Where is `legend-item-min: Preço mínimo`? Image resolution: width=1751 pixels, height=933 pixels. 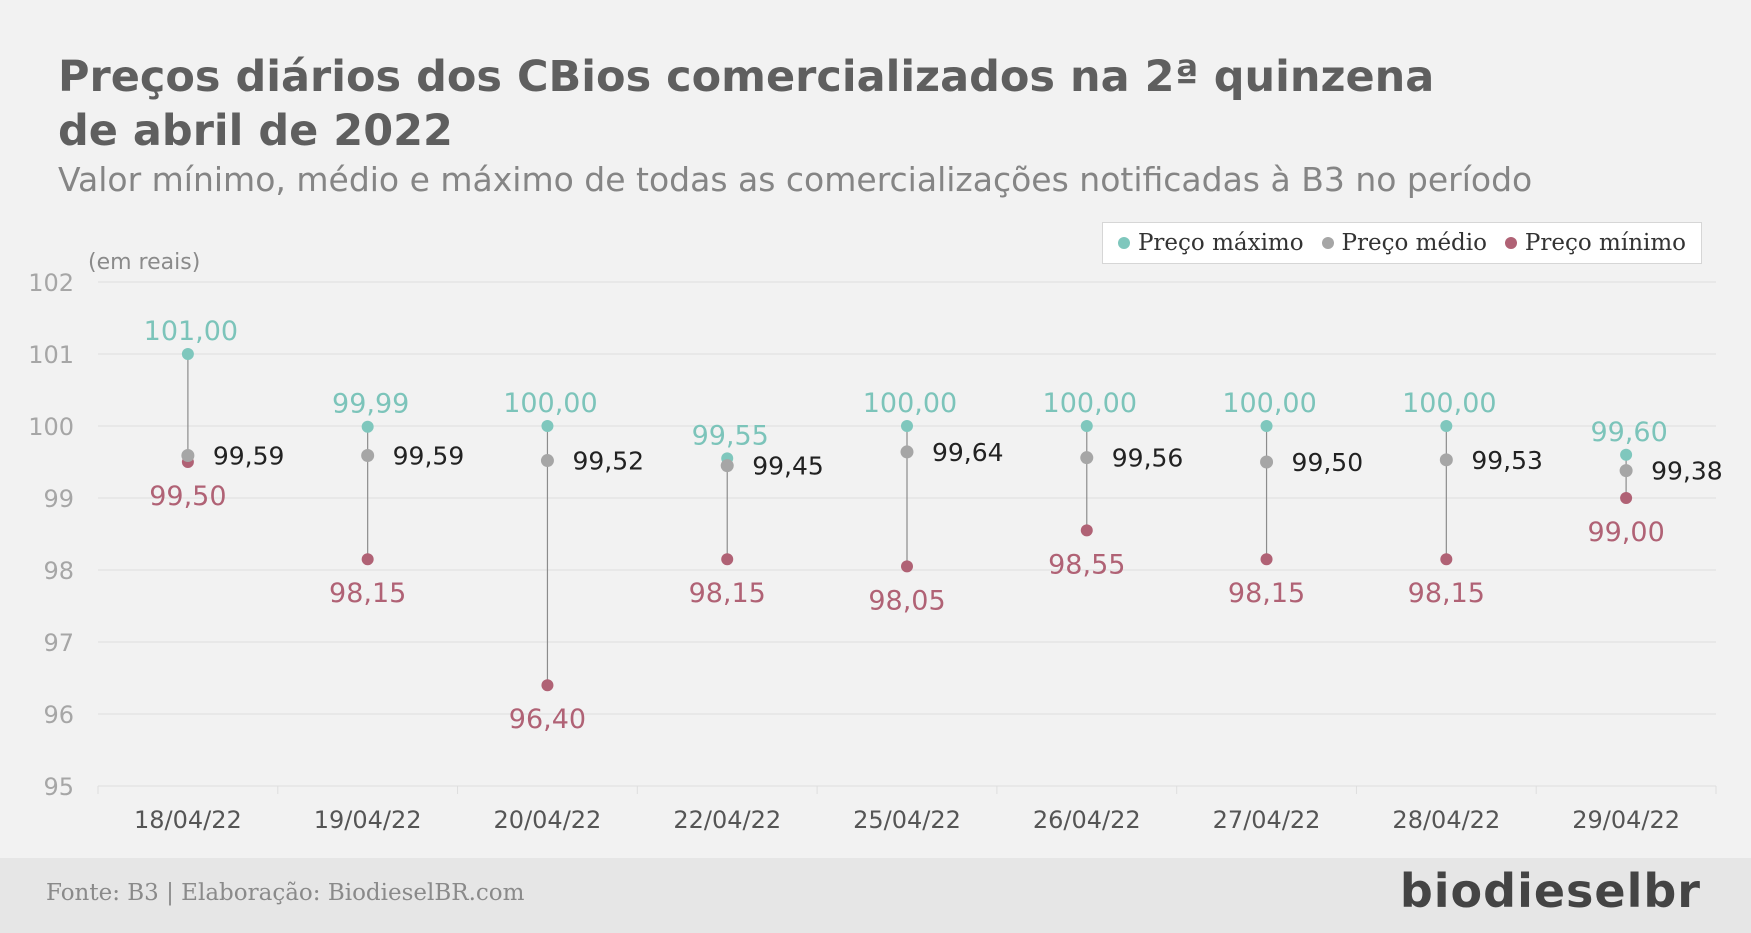 legend-item-min: Preço mínimo is located at coordinates (1595, 243).